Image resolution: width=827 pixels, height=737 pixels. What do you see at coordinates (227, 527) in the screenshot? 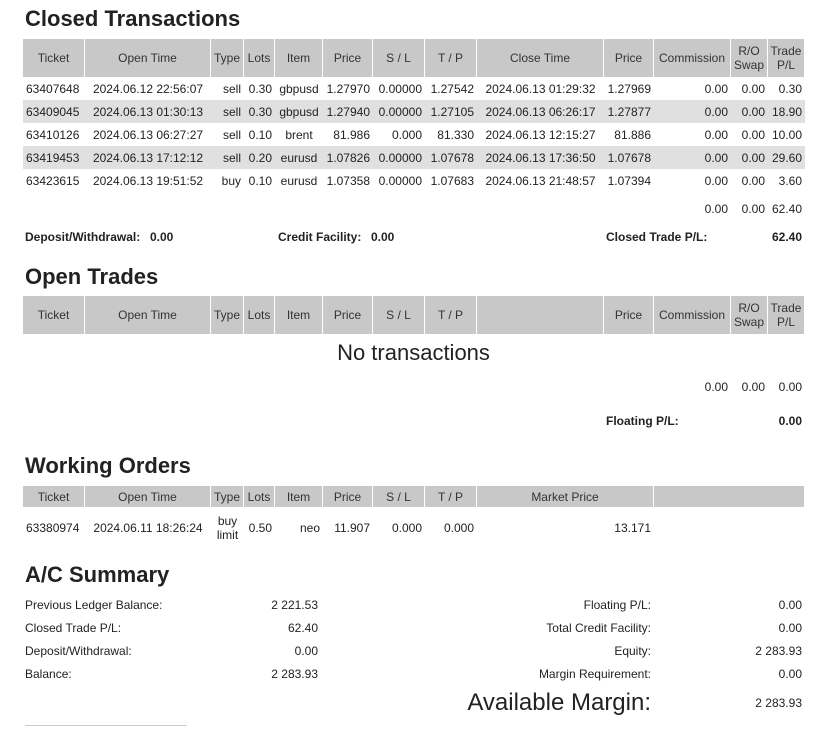
I see `cell: buy limit` at bounding box center [227, 527].